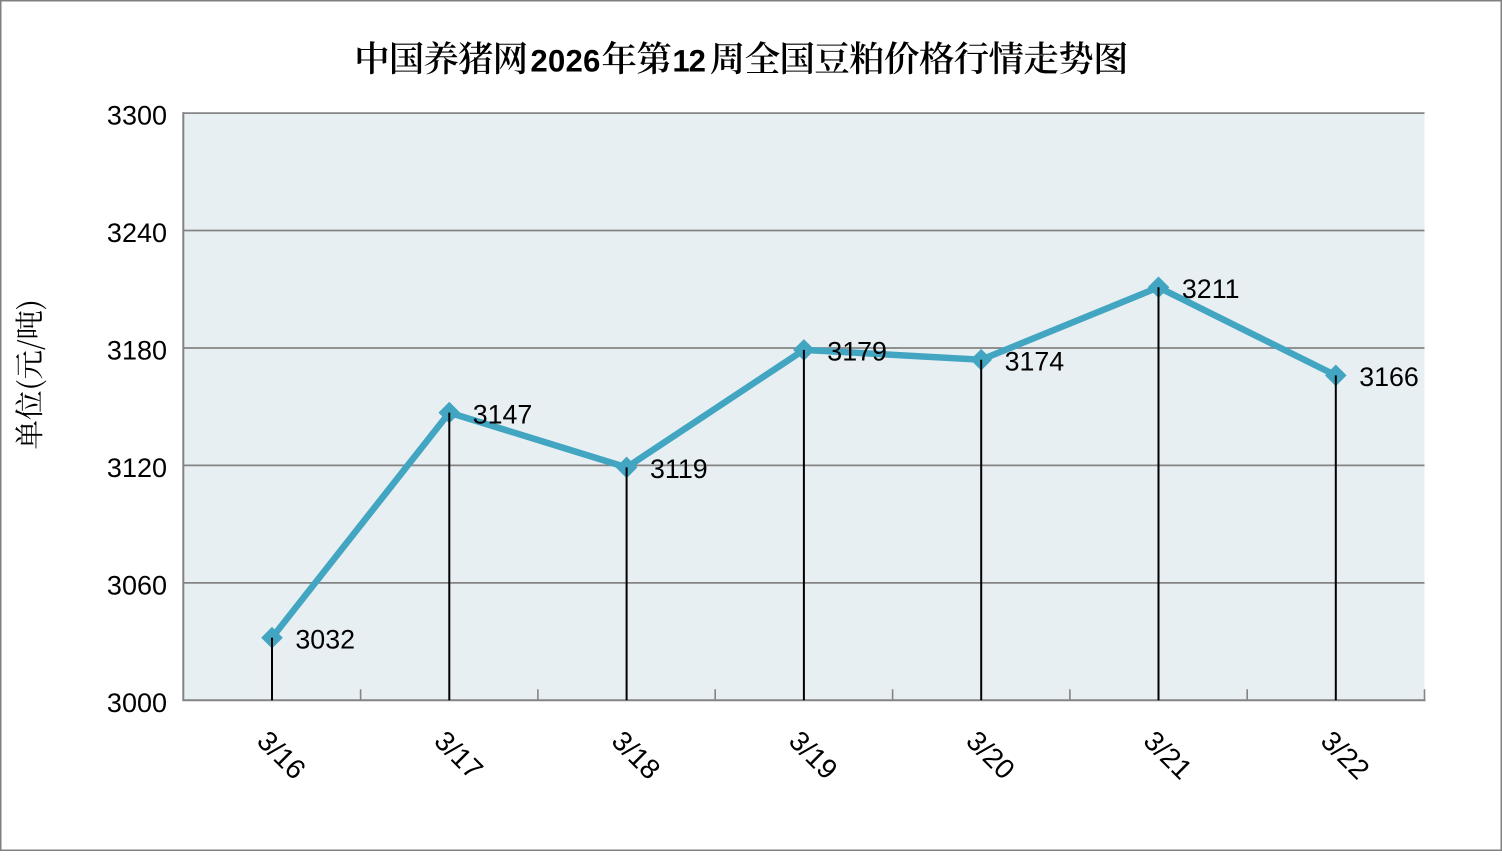 The image size is (1502, 856). I want to click on svg-text: 3060, so click(137, 585).